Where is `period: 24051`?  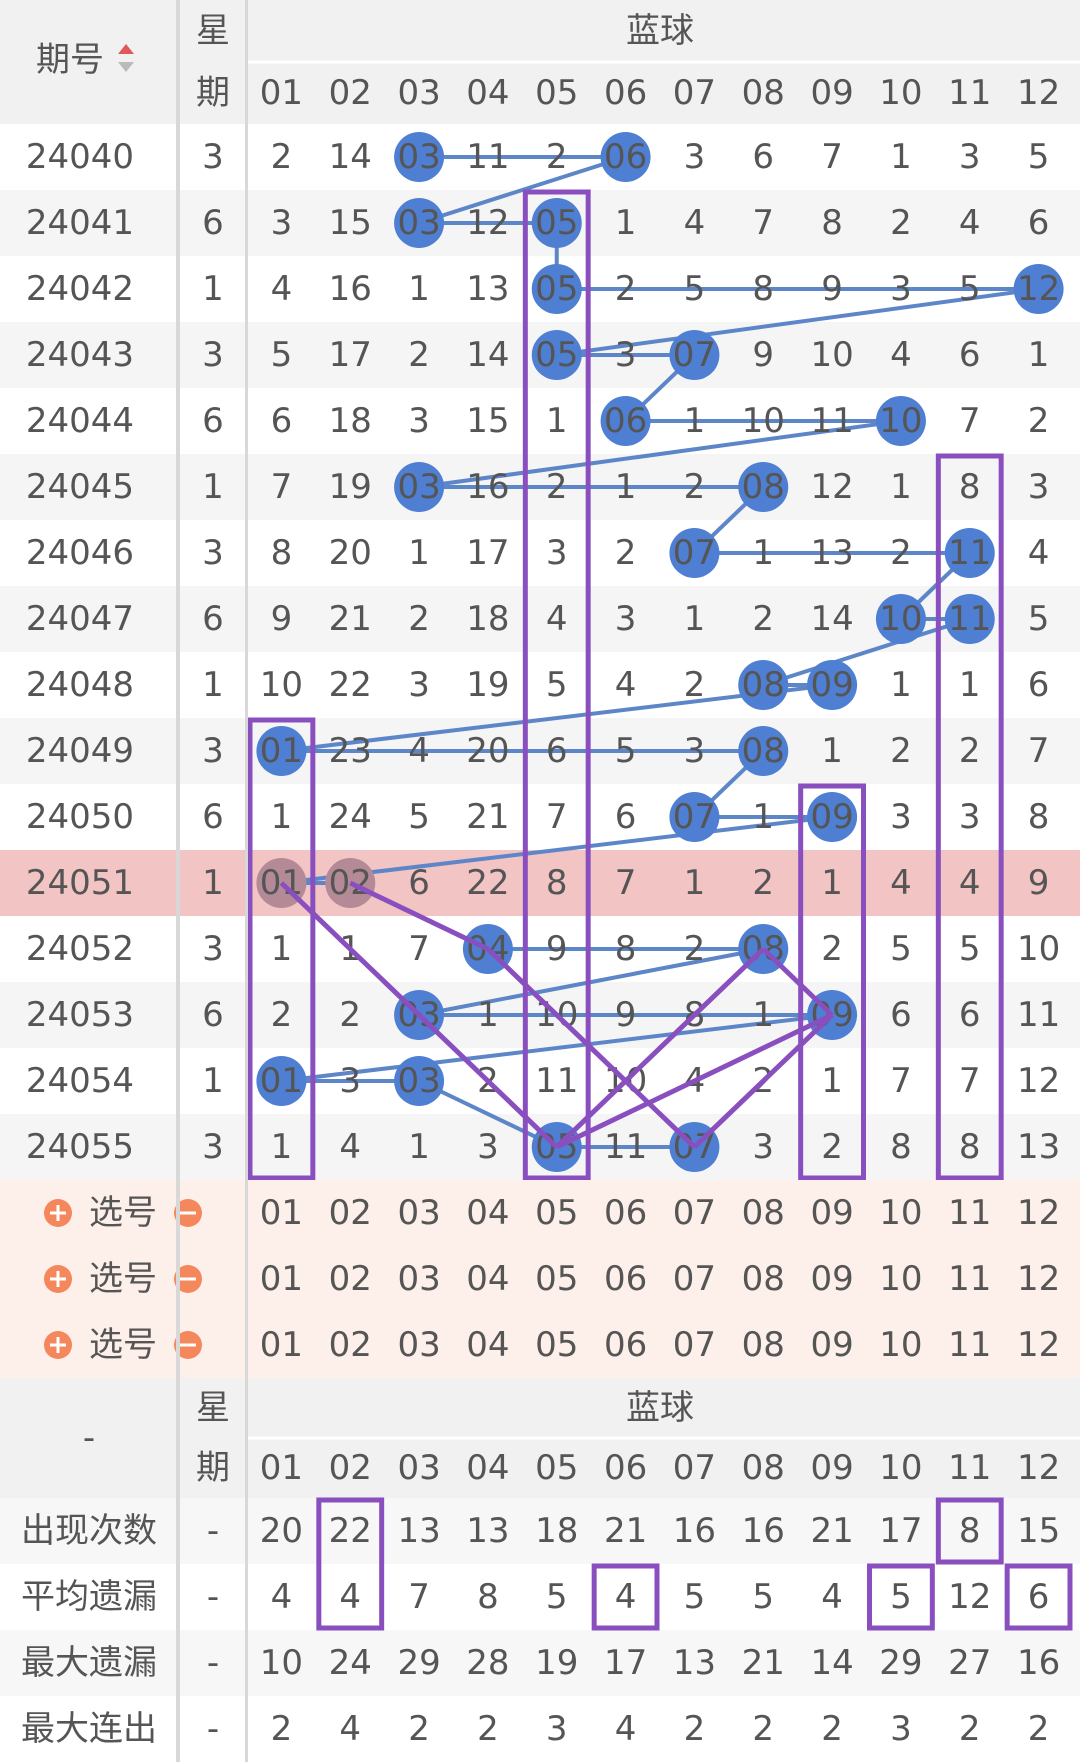
period: 24051 is located at coordinates (80, 883).